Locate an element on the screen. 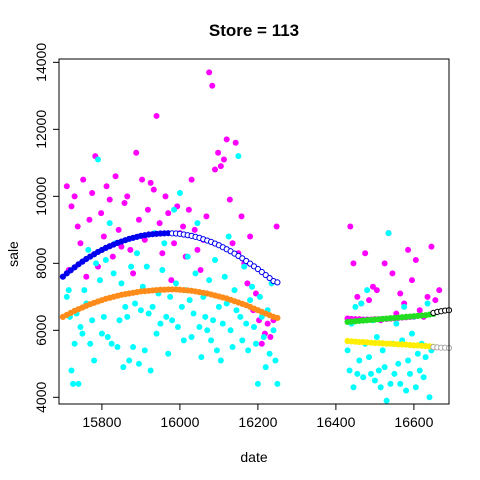 The height and width of the screenshot is (480, 480). y-tick-label: 8000 is located at coordinates (41, 263).